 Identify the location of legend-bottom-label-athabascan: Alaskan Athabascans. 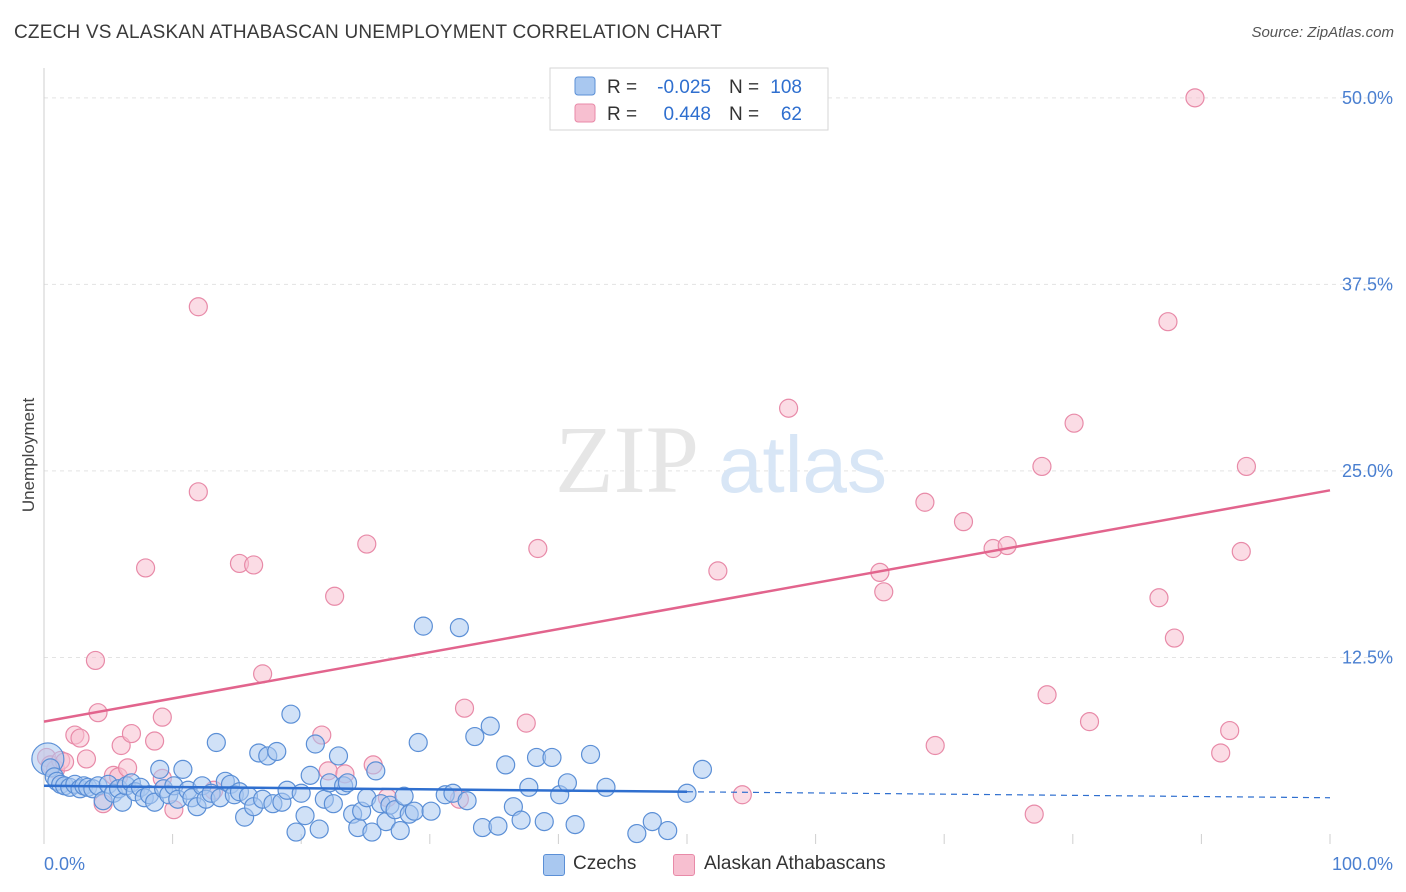
(795, 863).